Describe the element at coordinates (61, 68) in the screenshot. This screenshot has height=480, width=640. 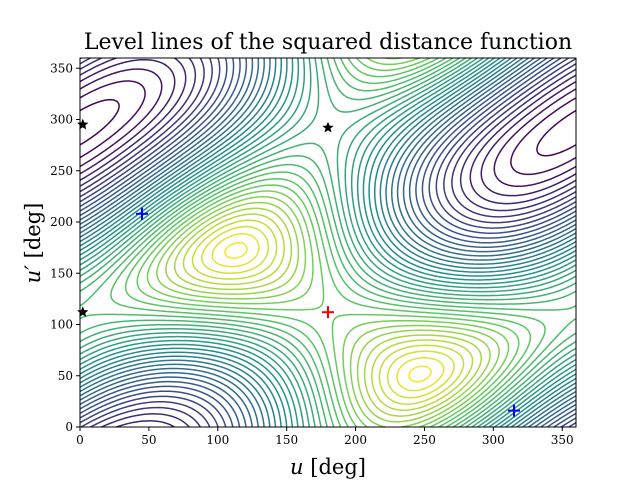
I see `y-tick-label: 350` at that location.